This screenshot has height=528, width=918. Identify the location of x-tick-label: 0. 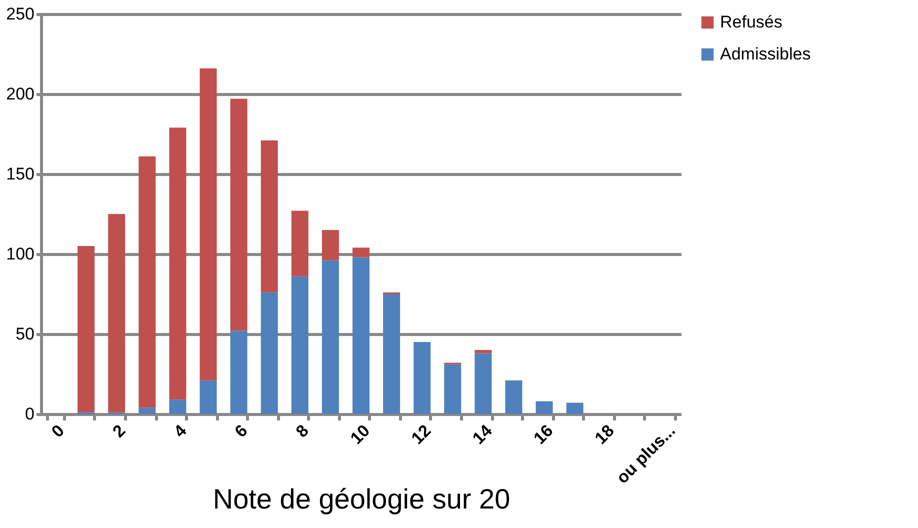
(58, 431).